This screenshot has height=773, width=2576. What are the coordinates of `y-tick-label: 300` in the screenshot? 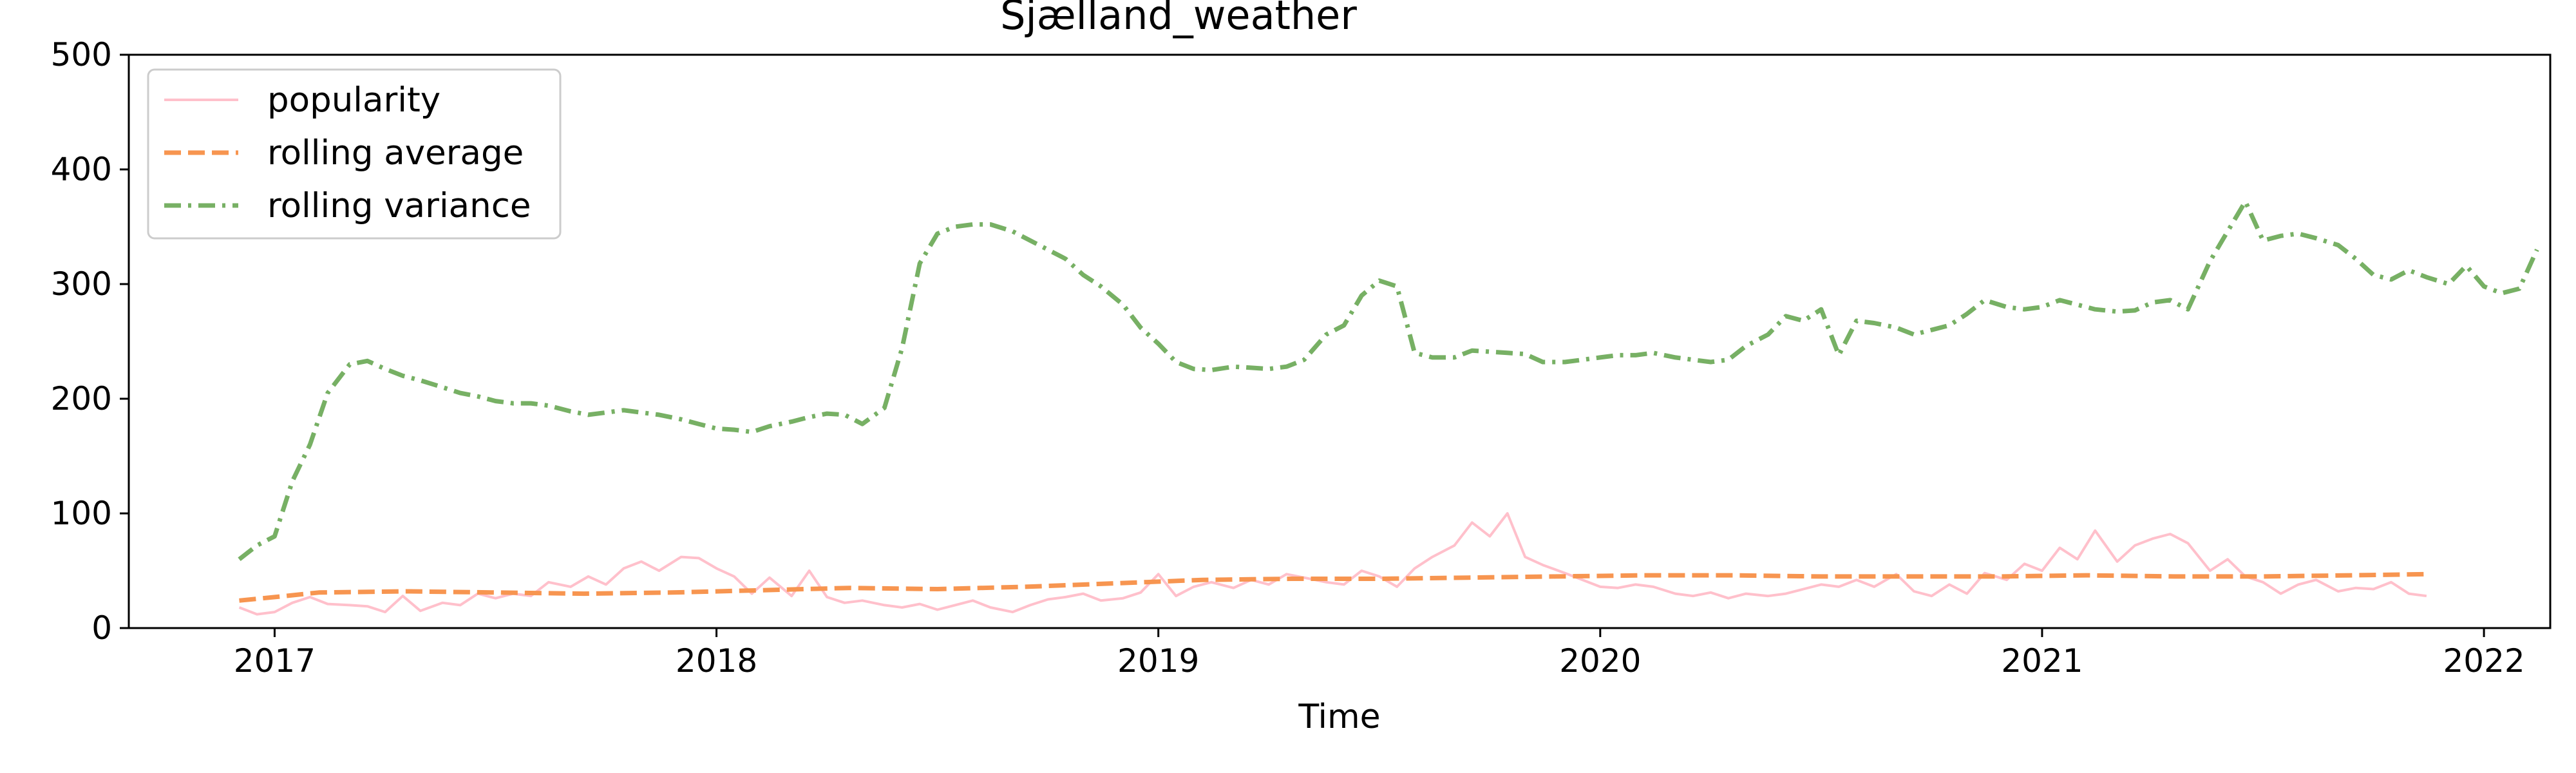 It's located at (81, 284).